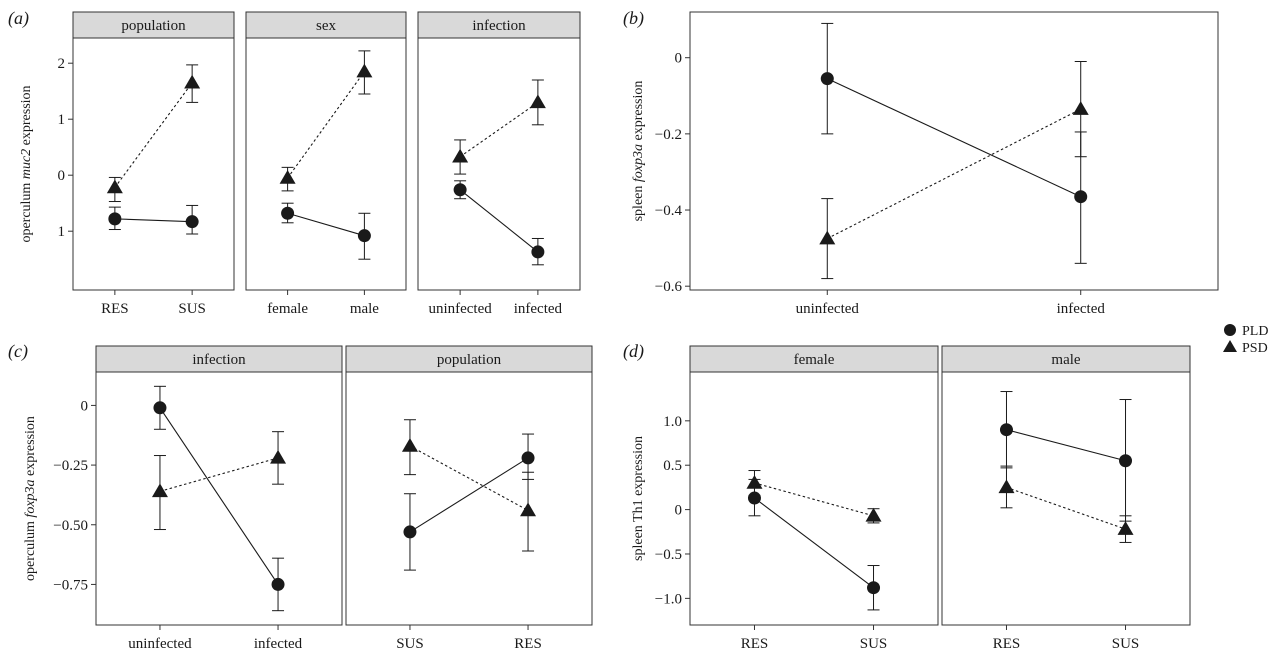 The width and height of the screenshot is (1274, 653). I want to click on y-tick-label: −1.0, so click(668, 599).